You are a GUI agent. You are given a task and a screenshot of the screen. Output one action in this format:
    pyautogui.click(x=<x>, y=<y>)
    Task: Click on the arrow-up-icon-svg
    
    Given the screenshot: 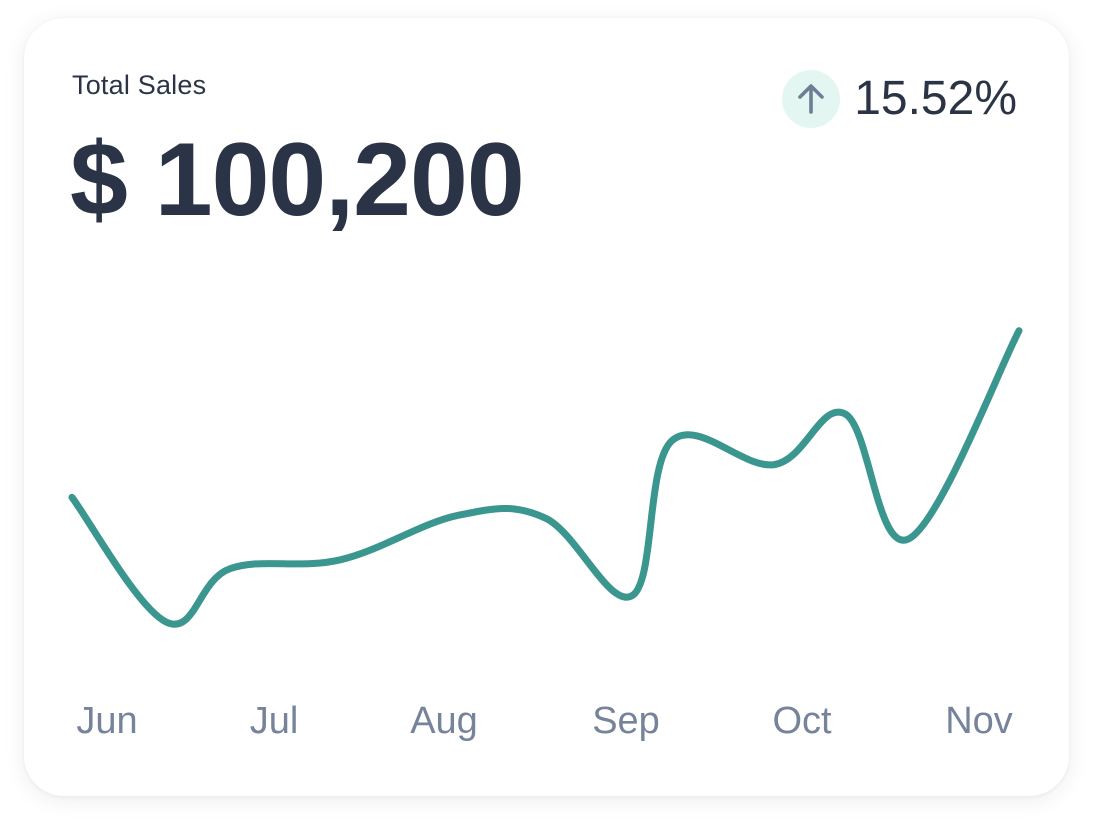 What is the action you would take?
    pyautogui.click(x=811, y=99)
    